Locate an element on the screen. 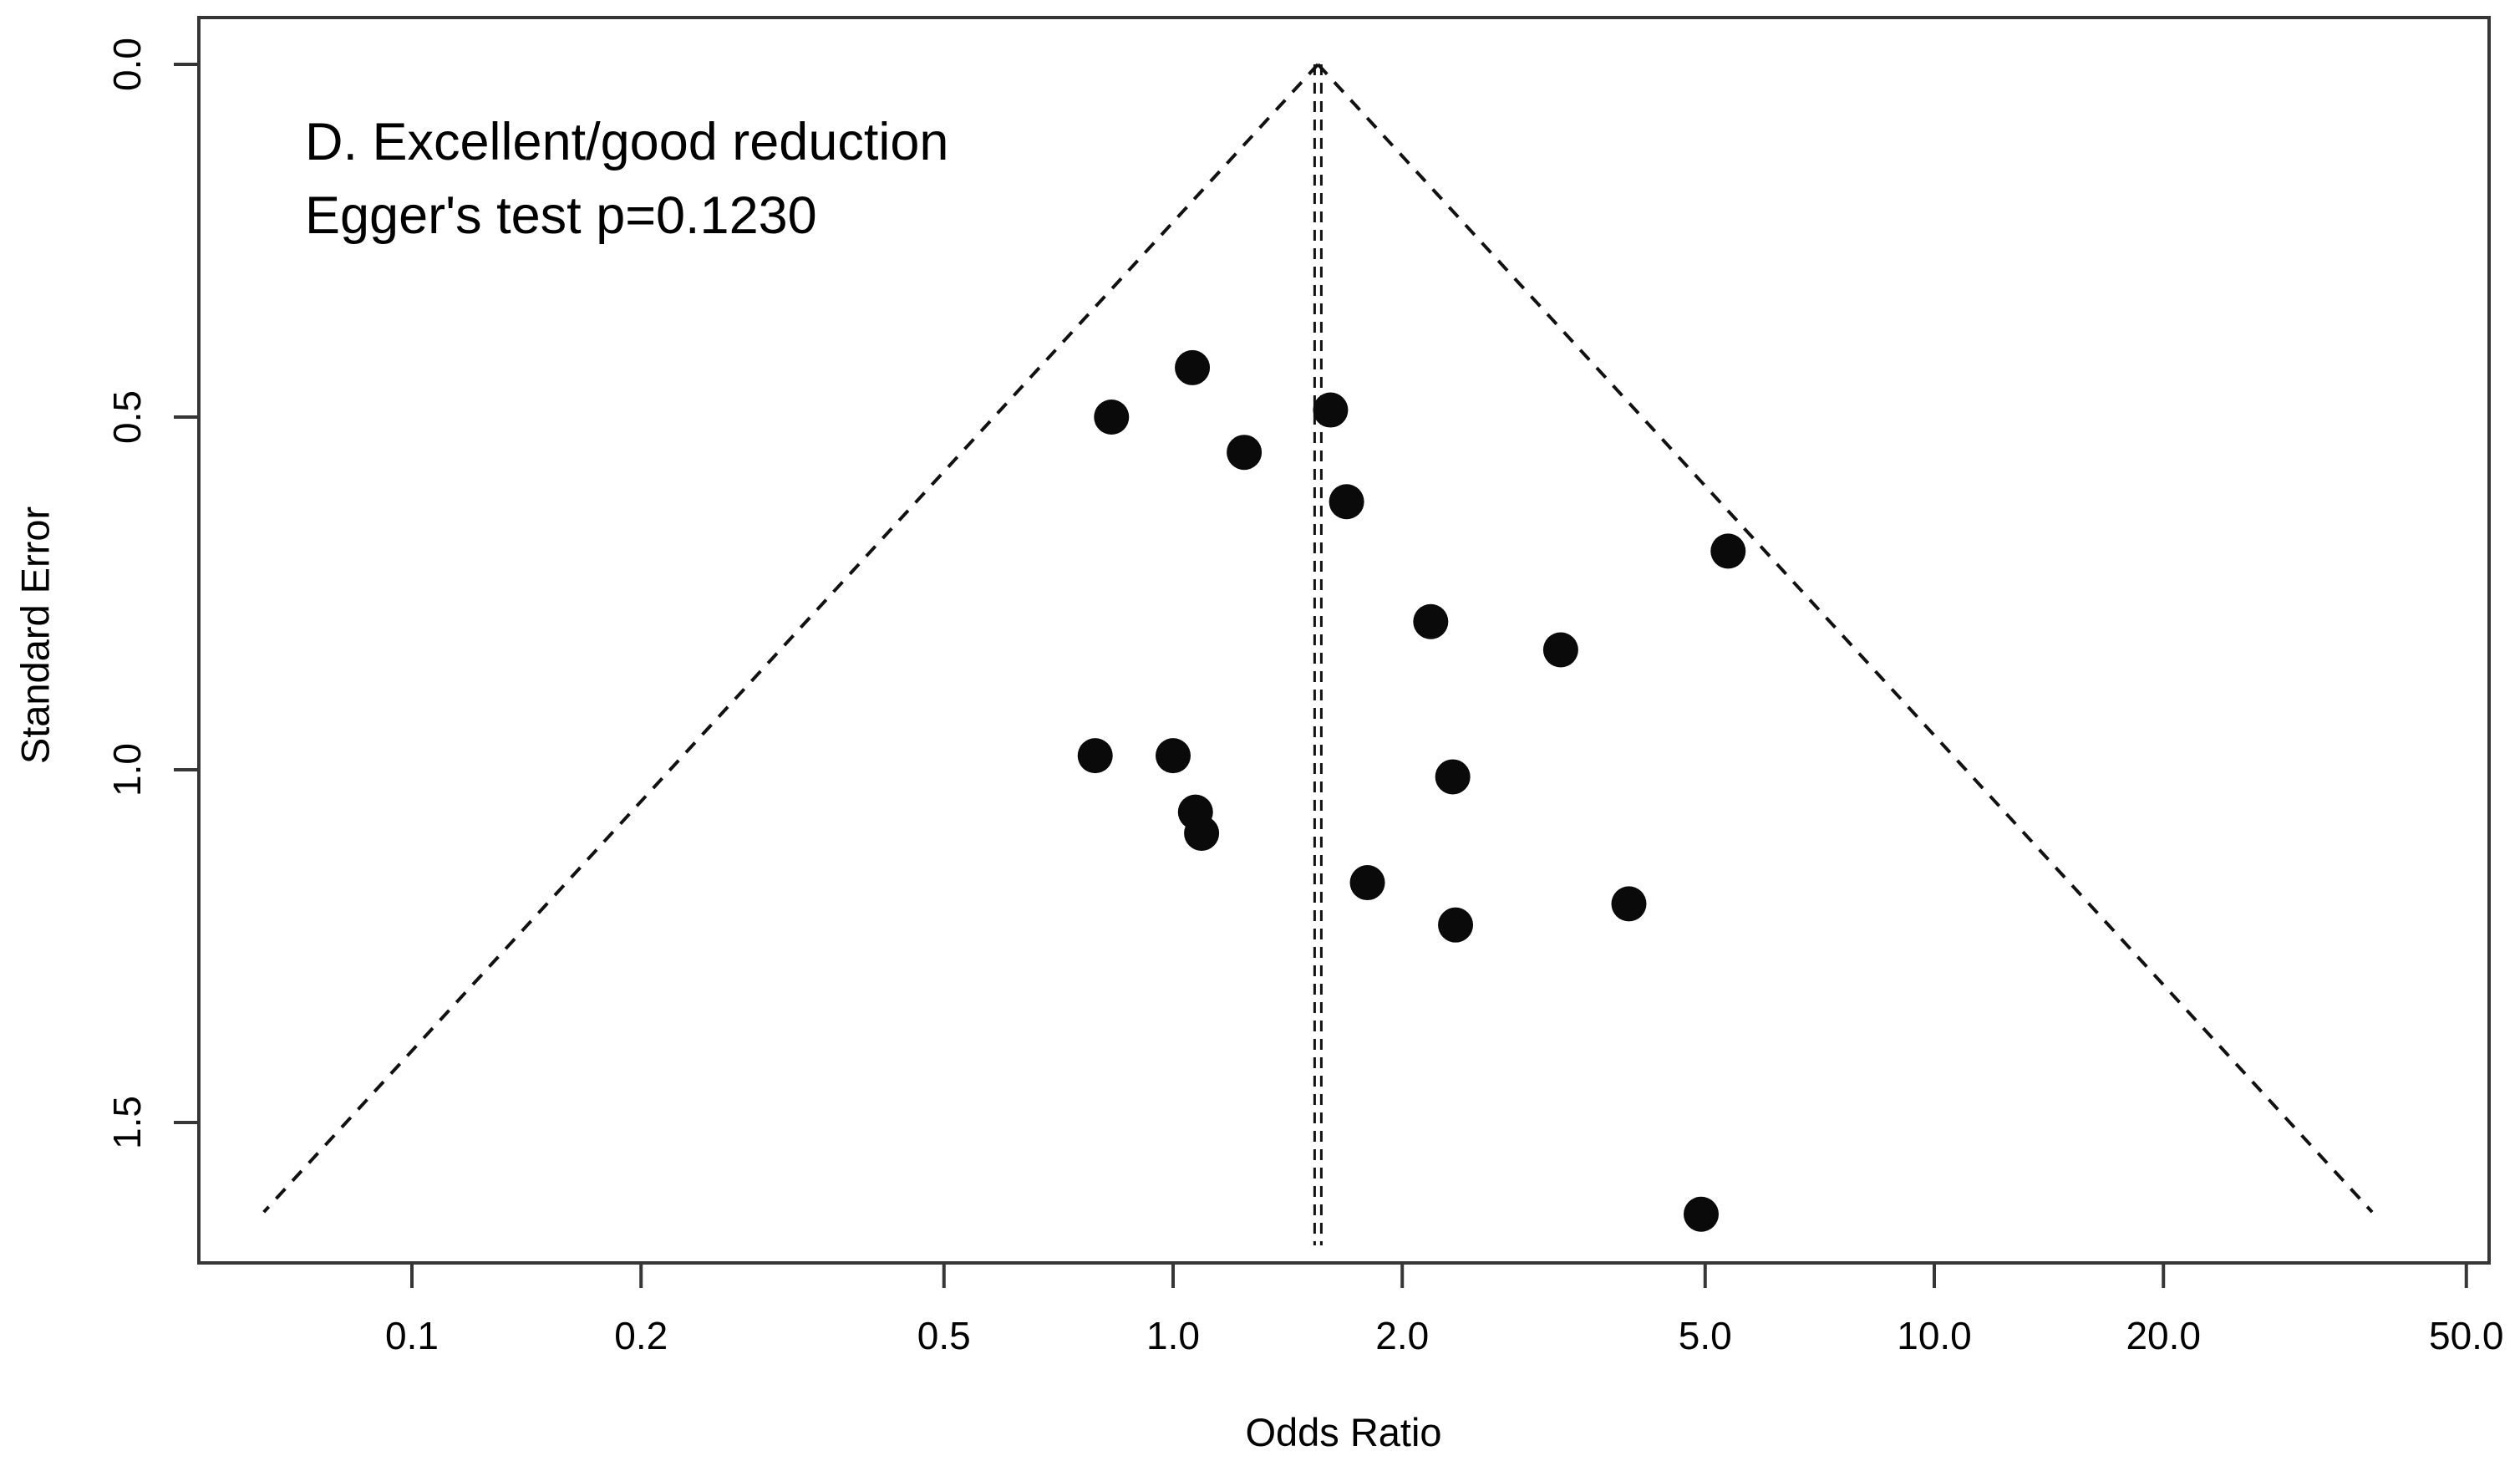 The height and width of the screenshot is (1461, 2520). x-tick-label: 0.2 is located at coordinates (641, 1335).